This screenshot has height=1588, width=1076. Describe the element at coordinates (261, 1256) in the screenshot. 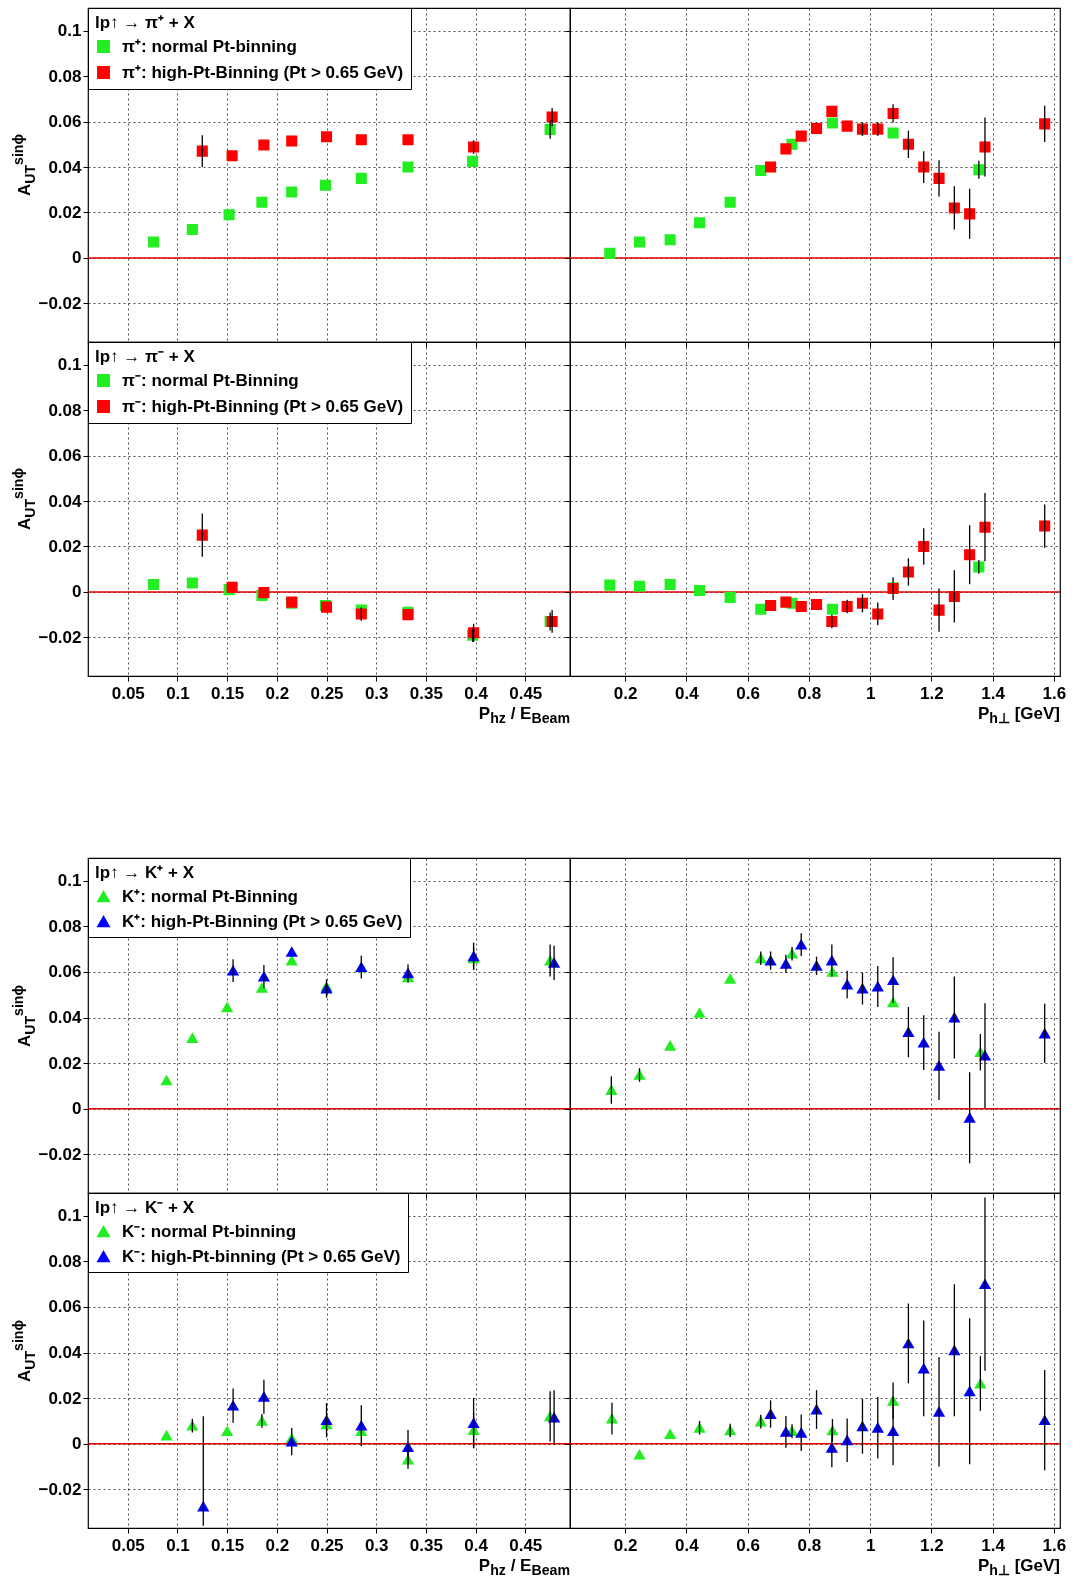

I see `legend-label: K⁻: high-Pt-binning (Pt > 0.65 GeV)` at that location.